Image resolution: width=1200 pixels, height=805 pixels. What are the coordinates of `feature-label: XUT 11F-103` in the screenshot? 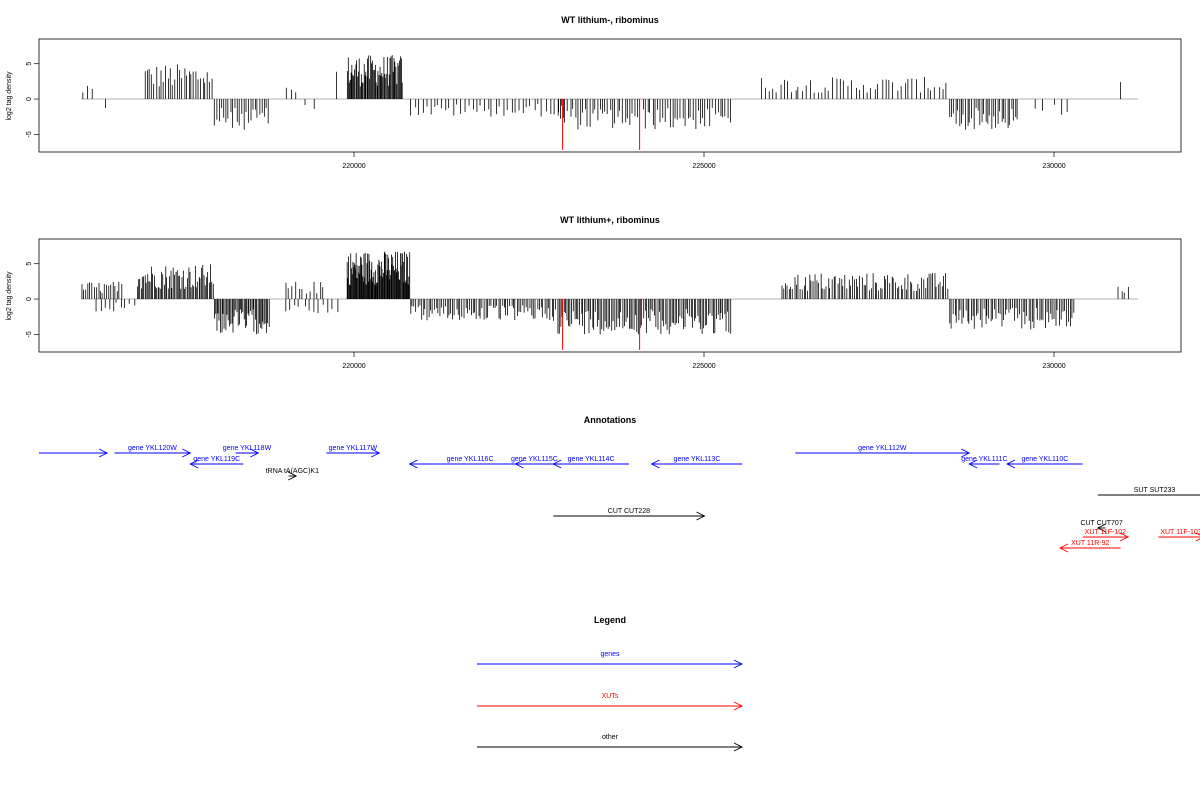 It's located at (1180, 532).